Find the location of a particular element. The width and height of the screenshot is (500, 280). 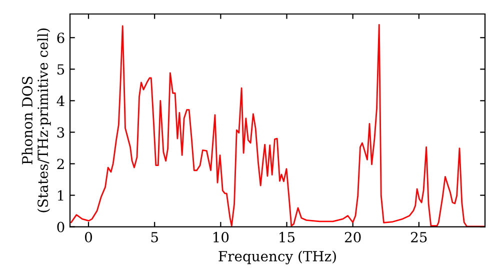

y-tick-label: 6 is located at coordinates (60, 38).